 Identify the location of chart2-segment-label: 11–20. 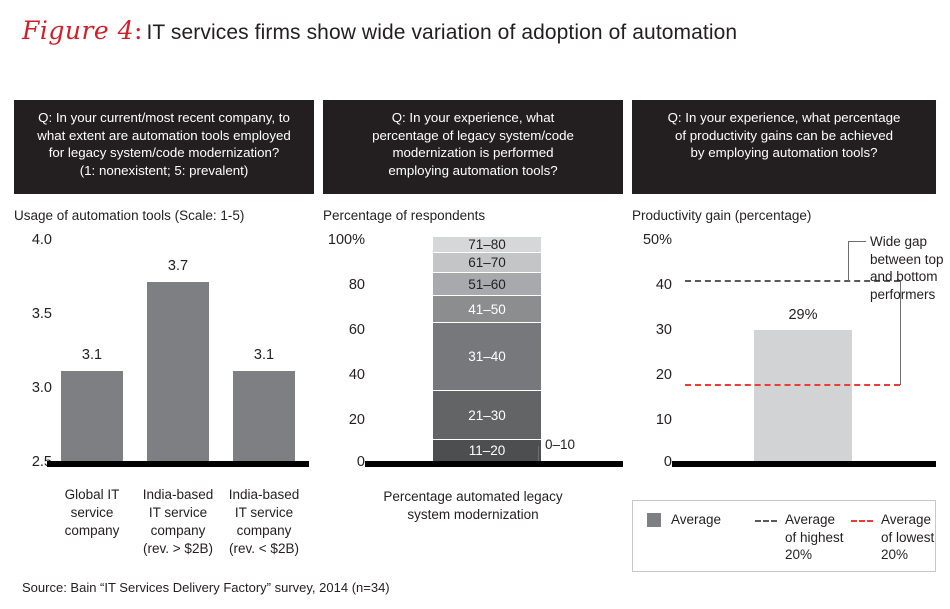
(487, 450).